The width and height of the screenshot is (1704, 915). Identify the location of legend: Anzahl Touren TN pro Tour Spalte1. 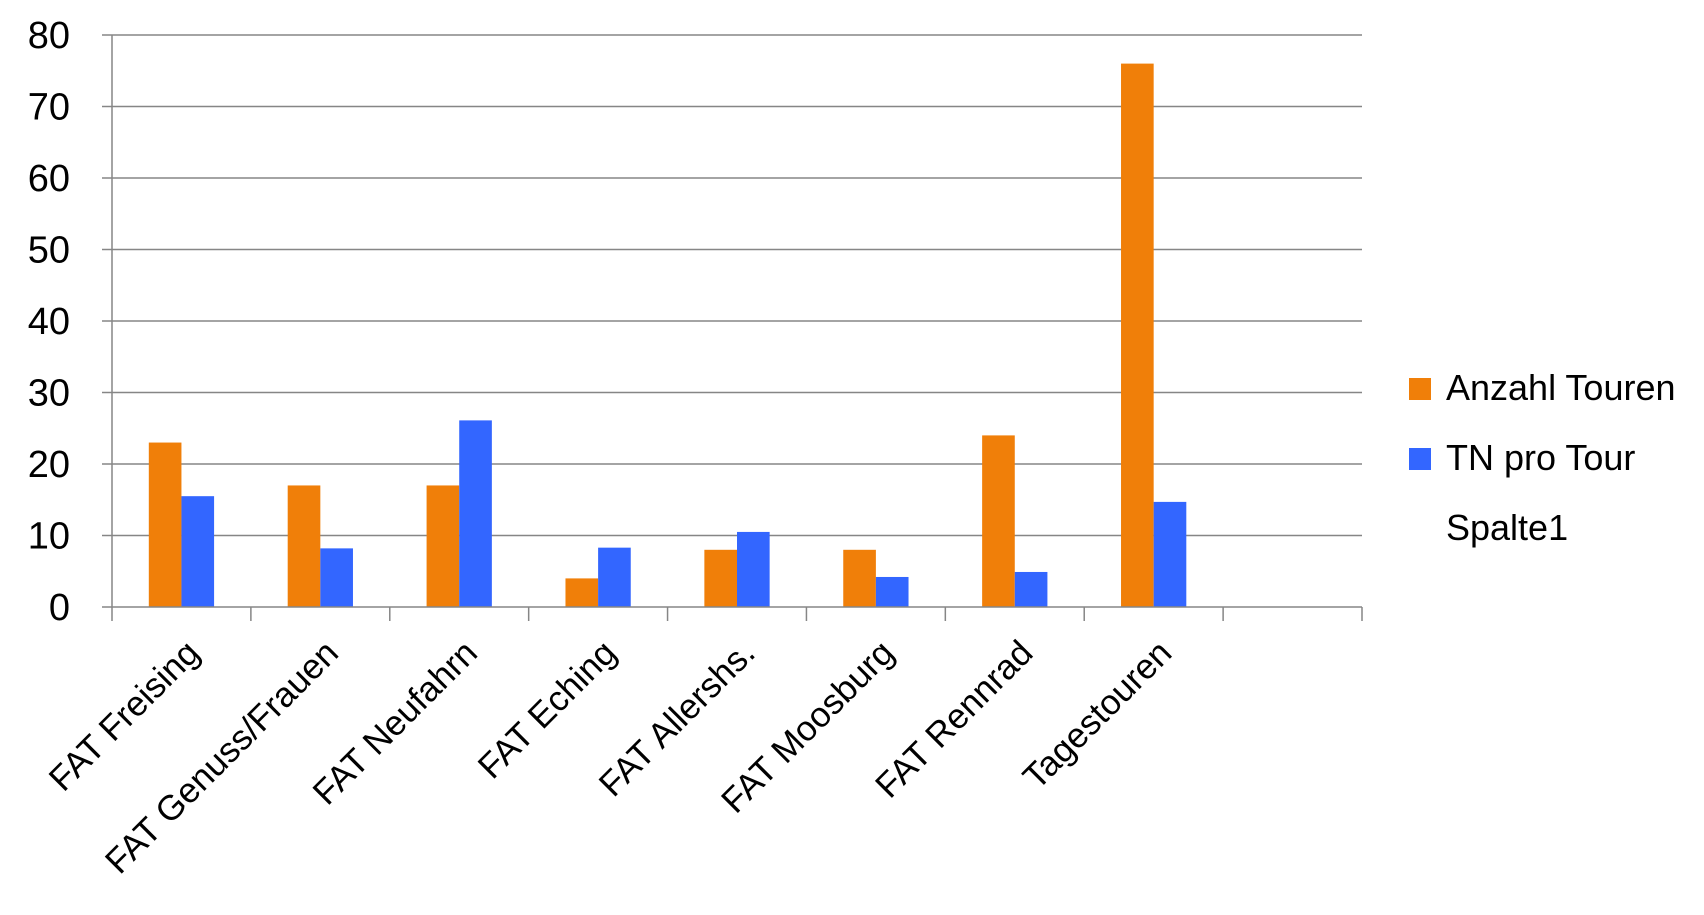
(1542, 457).